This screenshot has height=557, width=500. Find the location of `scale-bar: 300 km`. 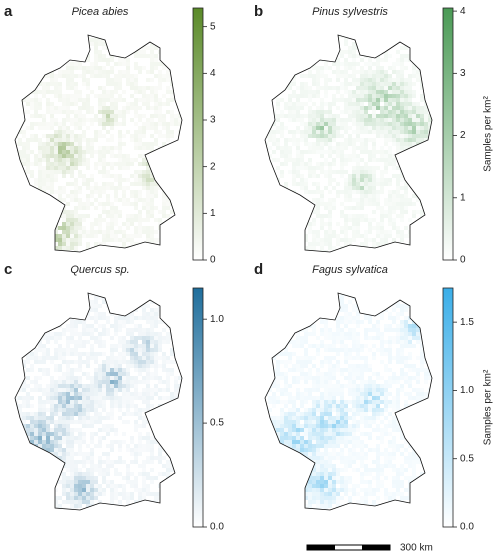

scale-bar: 300 km is located at coordinates (369, 548).